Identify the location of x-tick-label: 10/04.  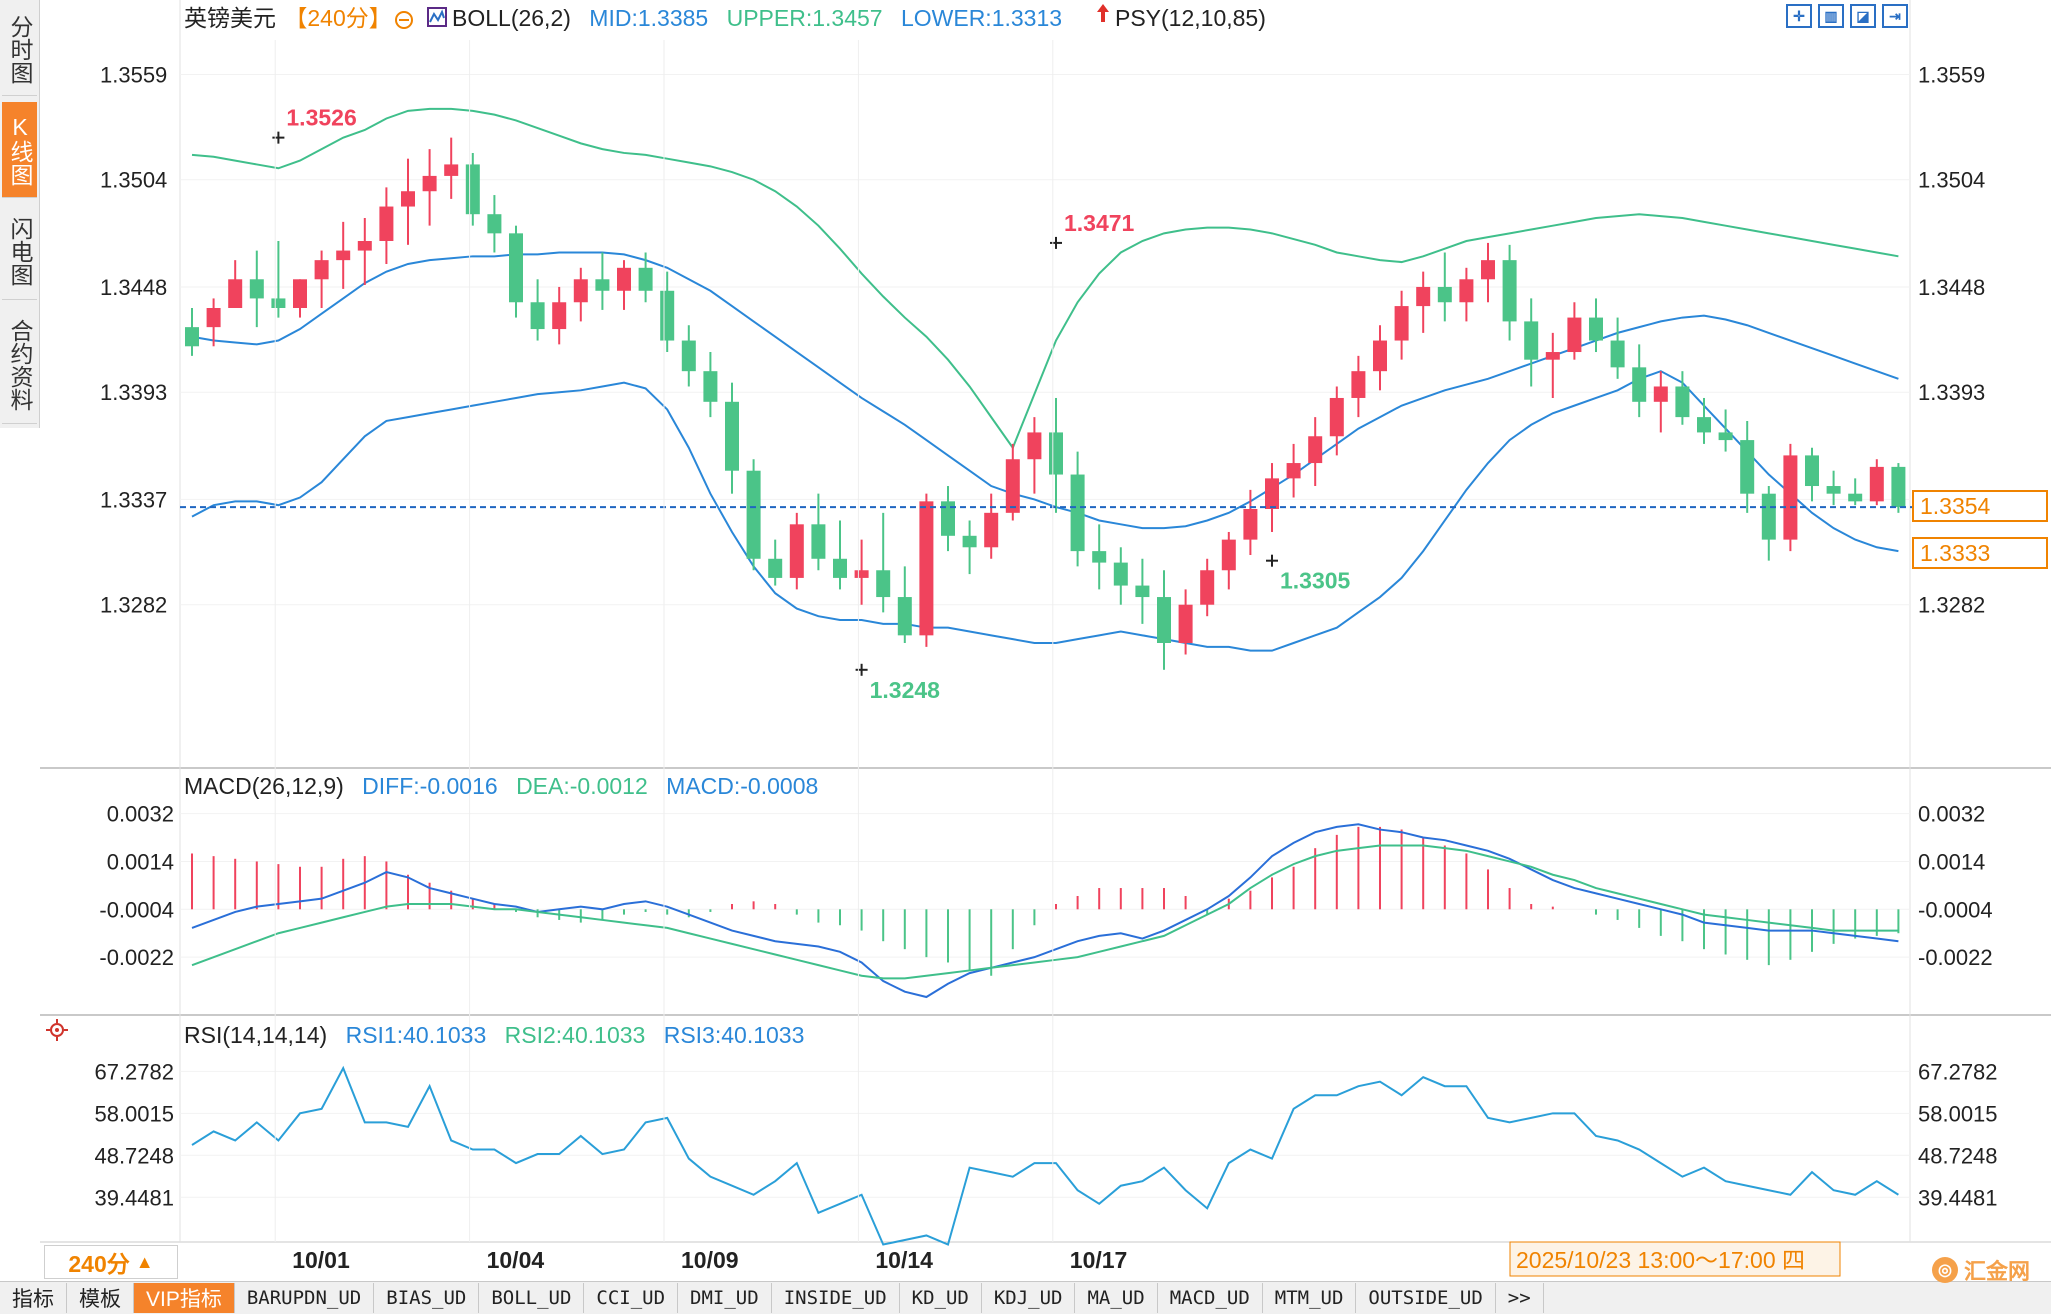
(516, 1260).